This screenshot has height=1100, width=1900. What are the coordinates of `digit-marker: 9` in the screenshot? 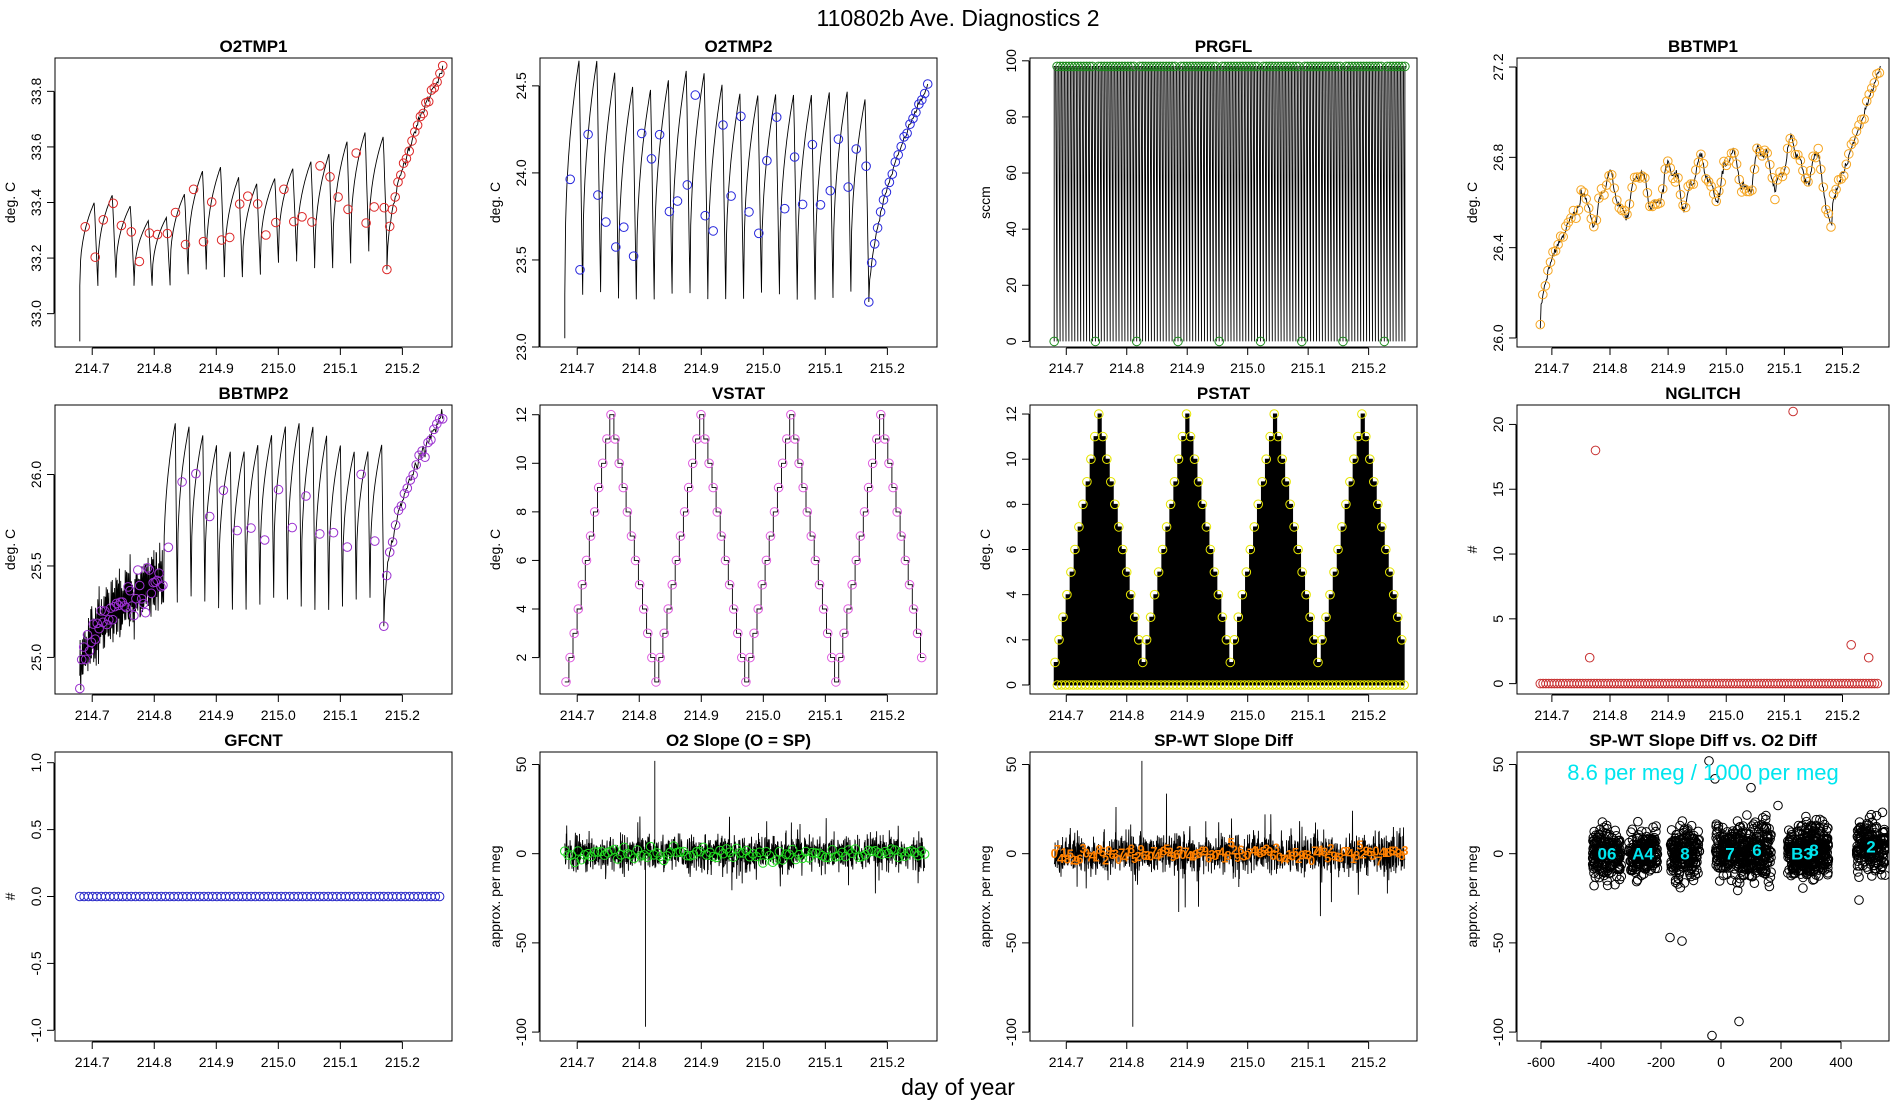 It's located at (1237, 857).